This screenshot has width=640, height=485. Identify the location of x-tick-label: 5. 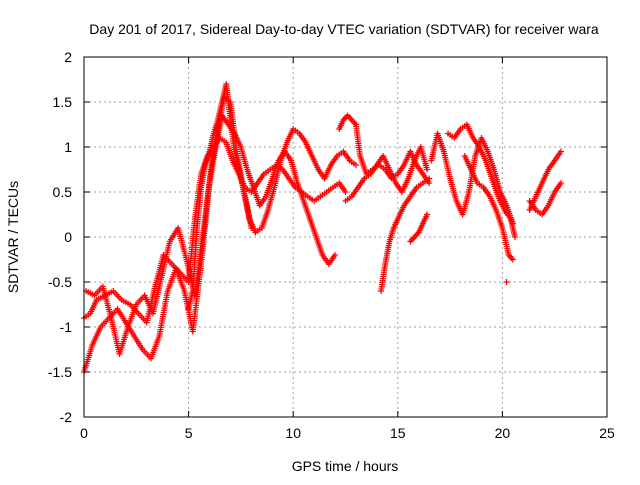
(189, 433).